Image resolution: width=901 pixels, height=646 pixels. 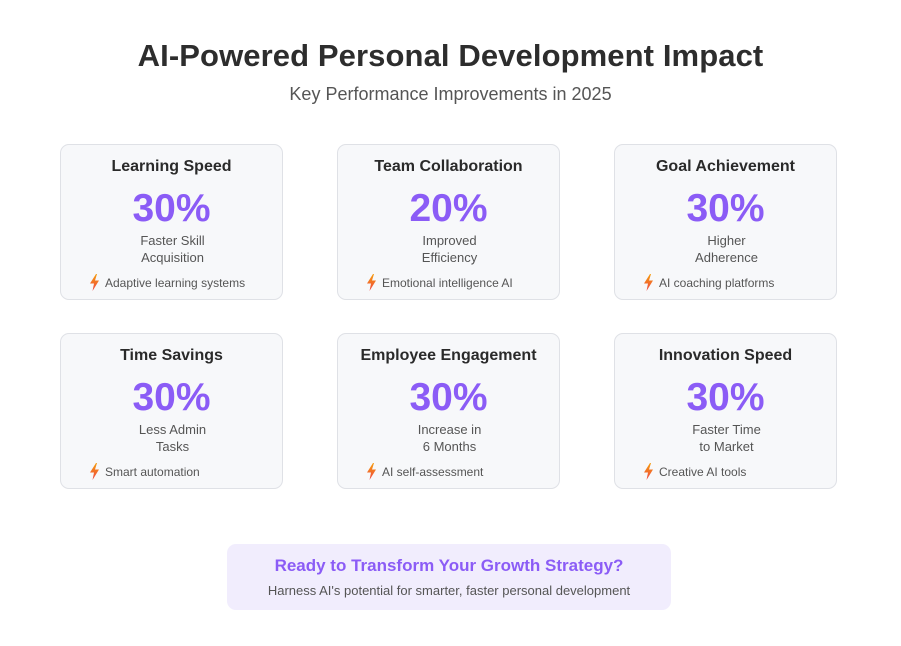 I want to click on metric-note: Smart automation, so click(x=144, y=471).